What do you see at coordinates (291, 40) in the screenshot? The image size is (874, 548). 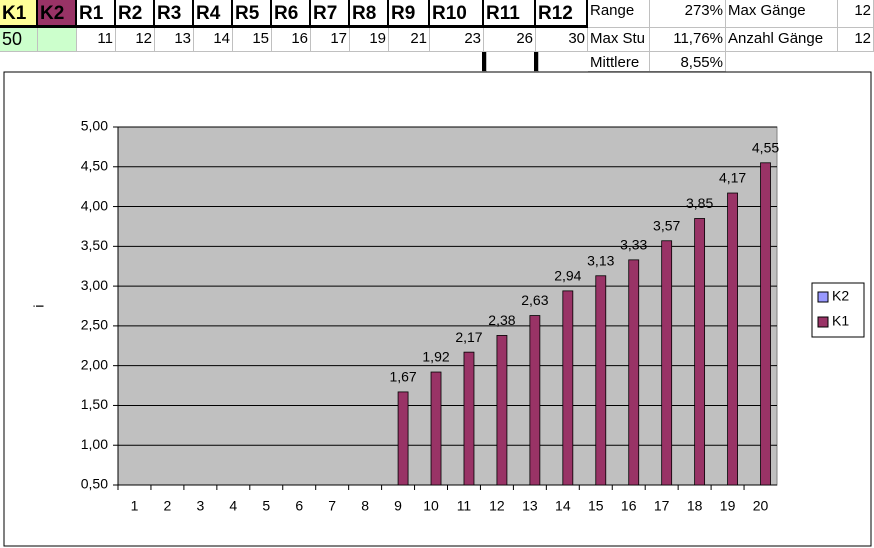 I see `ratio-cell: 16` at bounding box center [291, 40].